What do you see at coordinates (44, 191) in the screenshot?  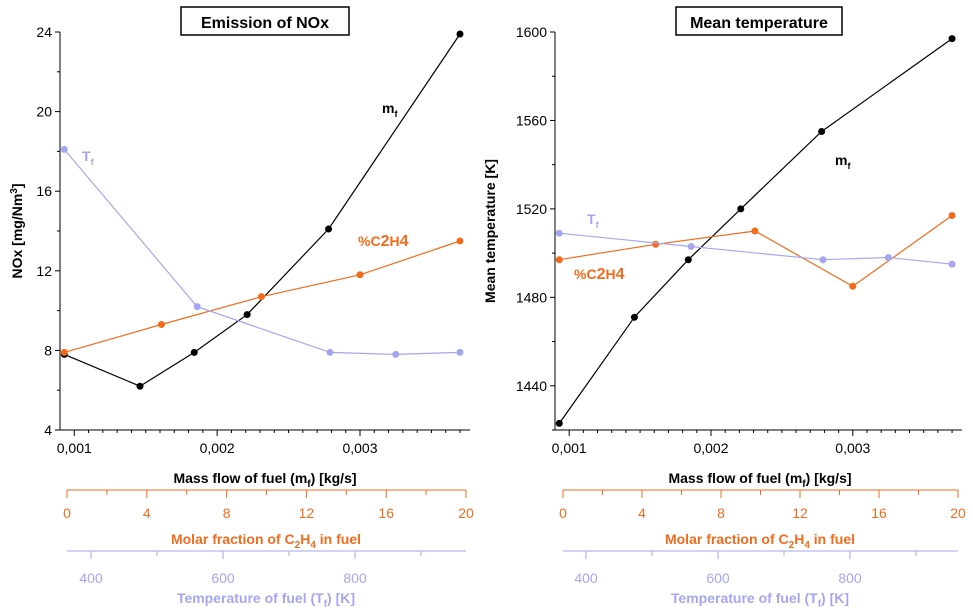 I see `y-tick-label: 16` at bounding box center [44, 191].